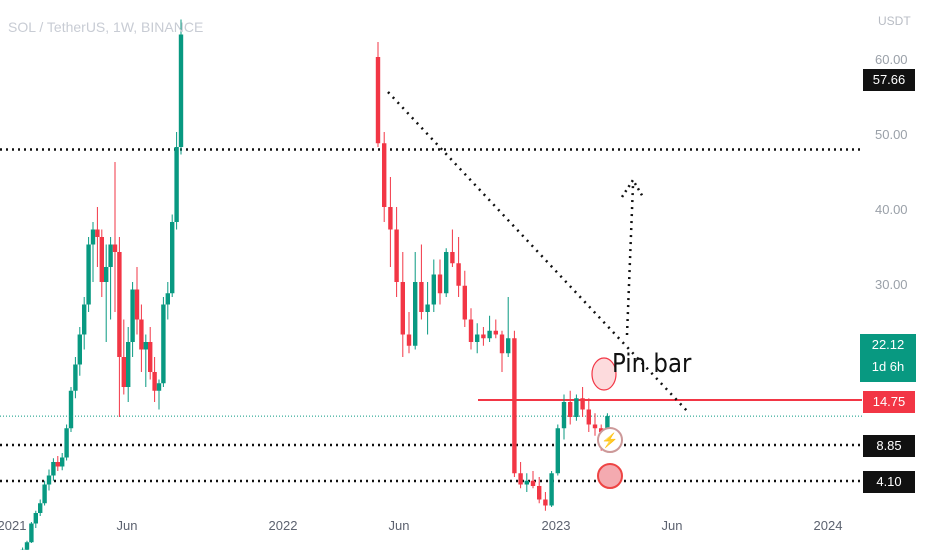  What do you see at coordinates (630, 260) in the screenshot?
I see `projection-arrow-line` at bounding box center [630, 260].